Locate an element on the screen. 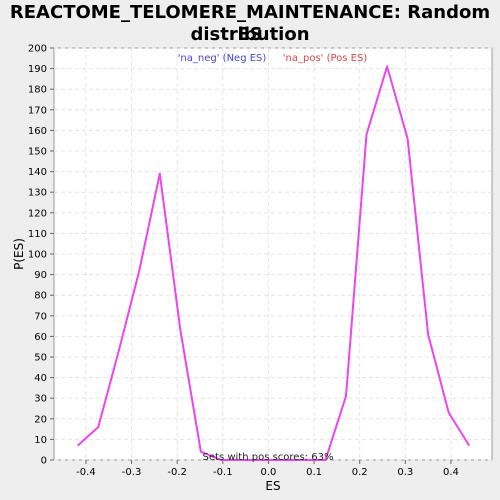 This screenshot has width=500, height=500. y-tick-label: 70 is located at coordinates (40, 316).